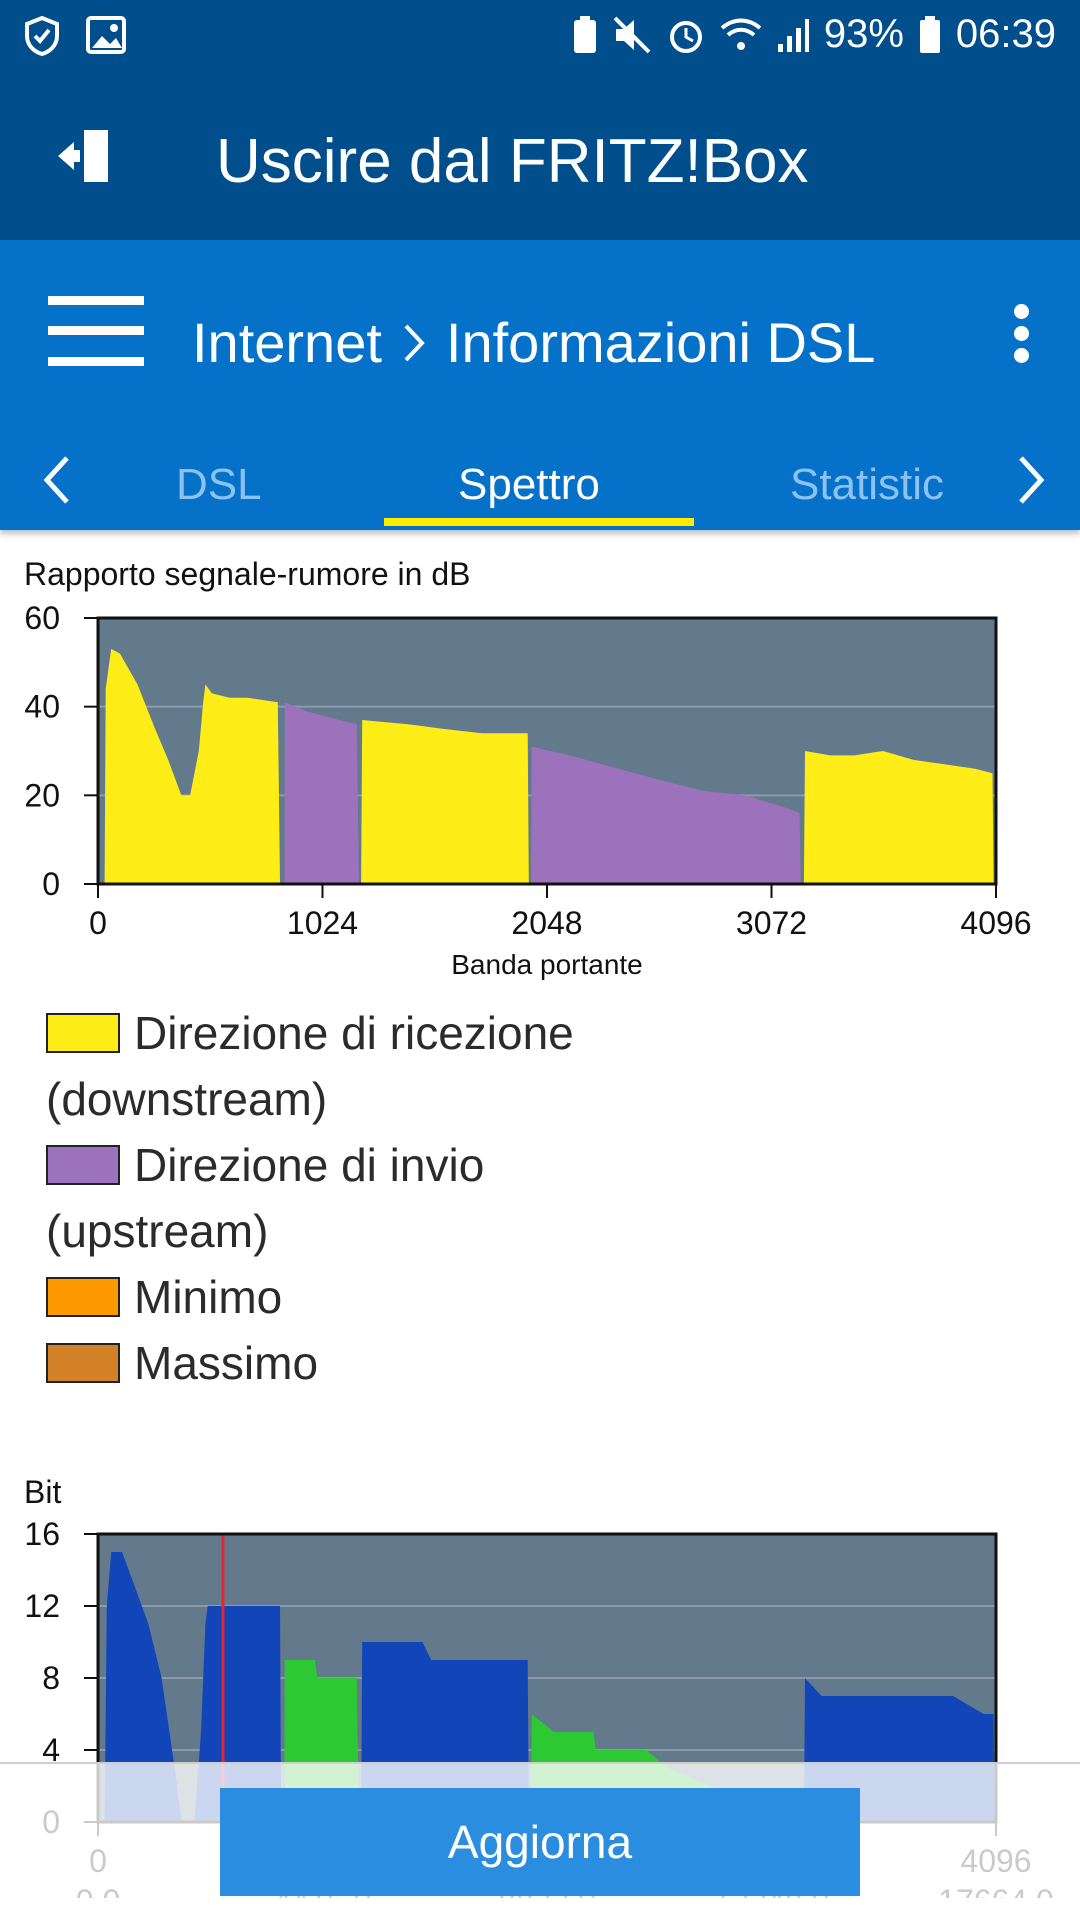  I want to click on tab-spettro: Spettro, so click(529, 484).